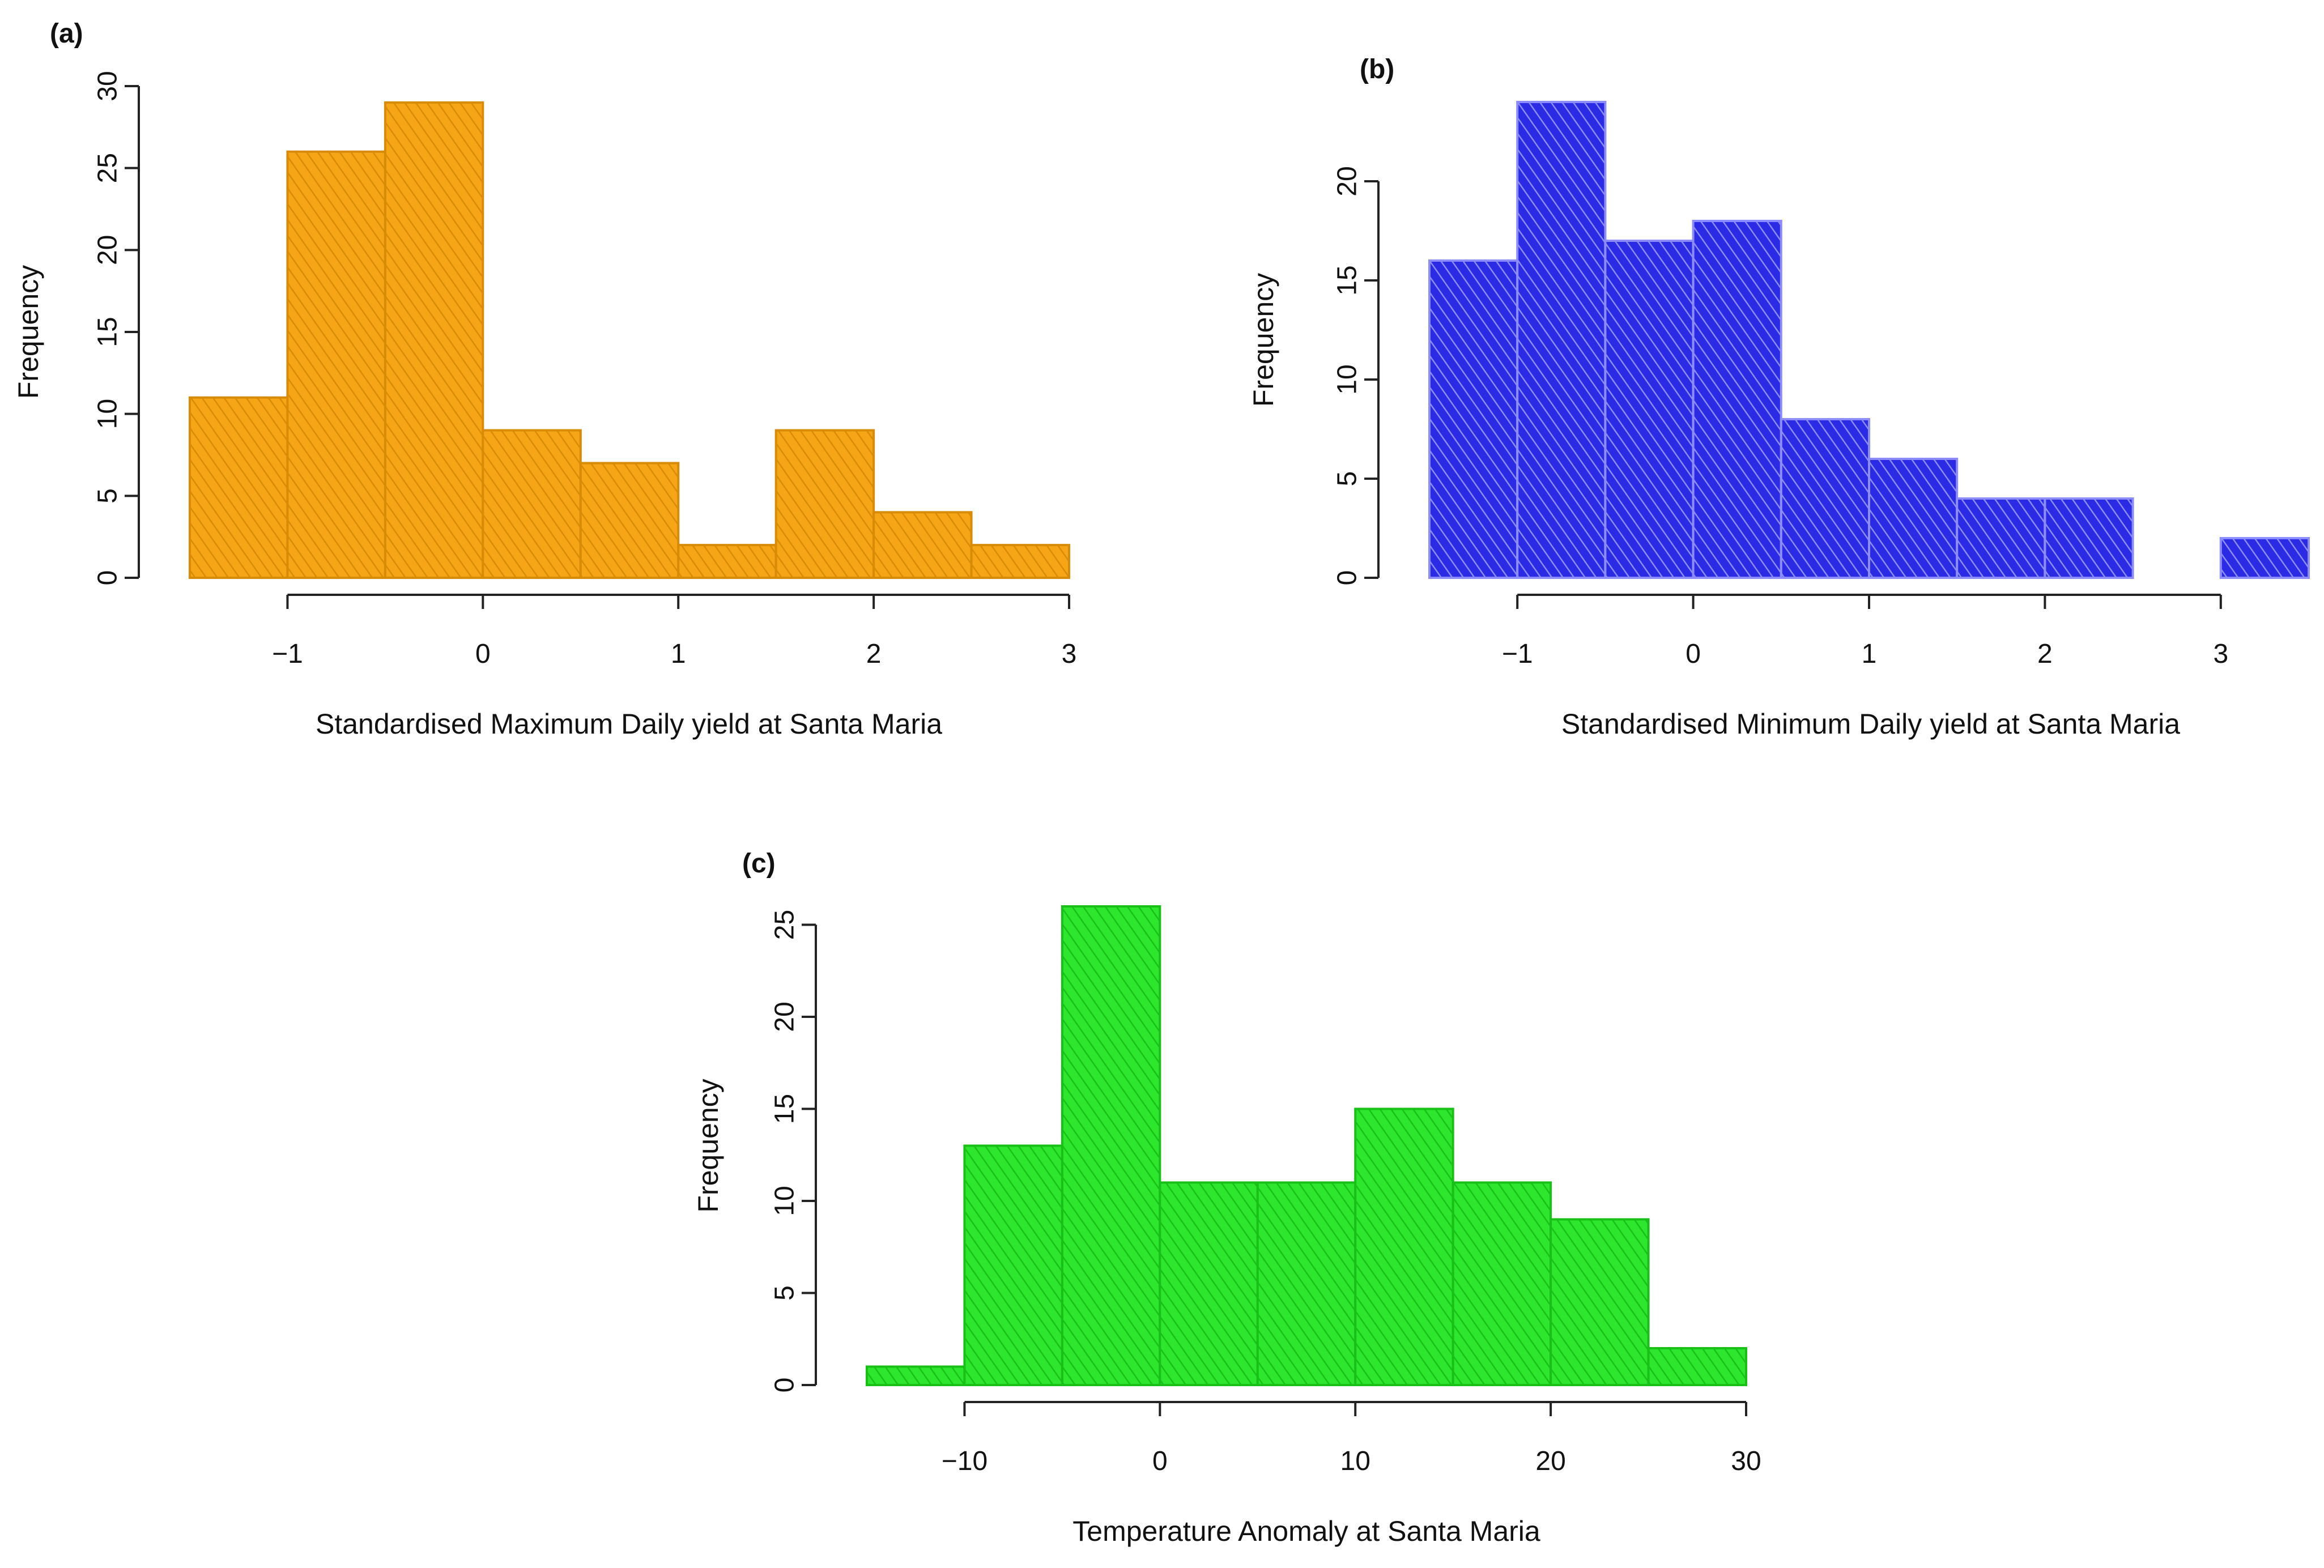  What do you see at coordinates (1550, 1461) in the screenshot?
I see `x-tick-label: 20` at bounding box center [1550, 1461].